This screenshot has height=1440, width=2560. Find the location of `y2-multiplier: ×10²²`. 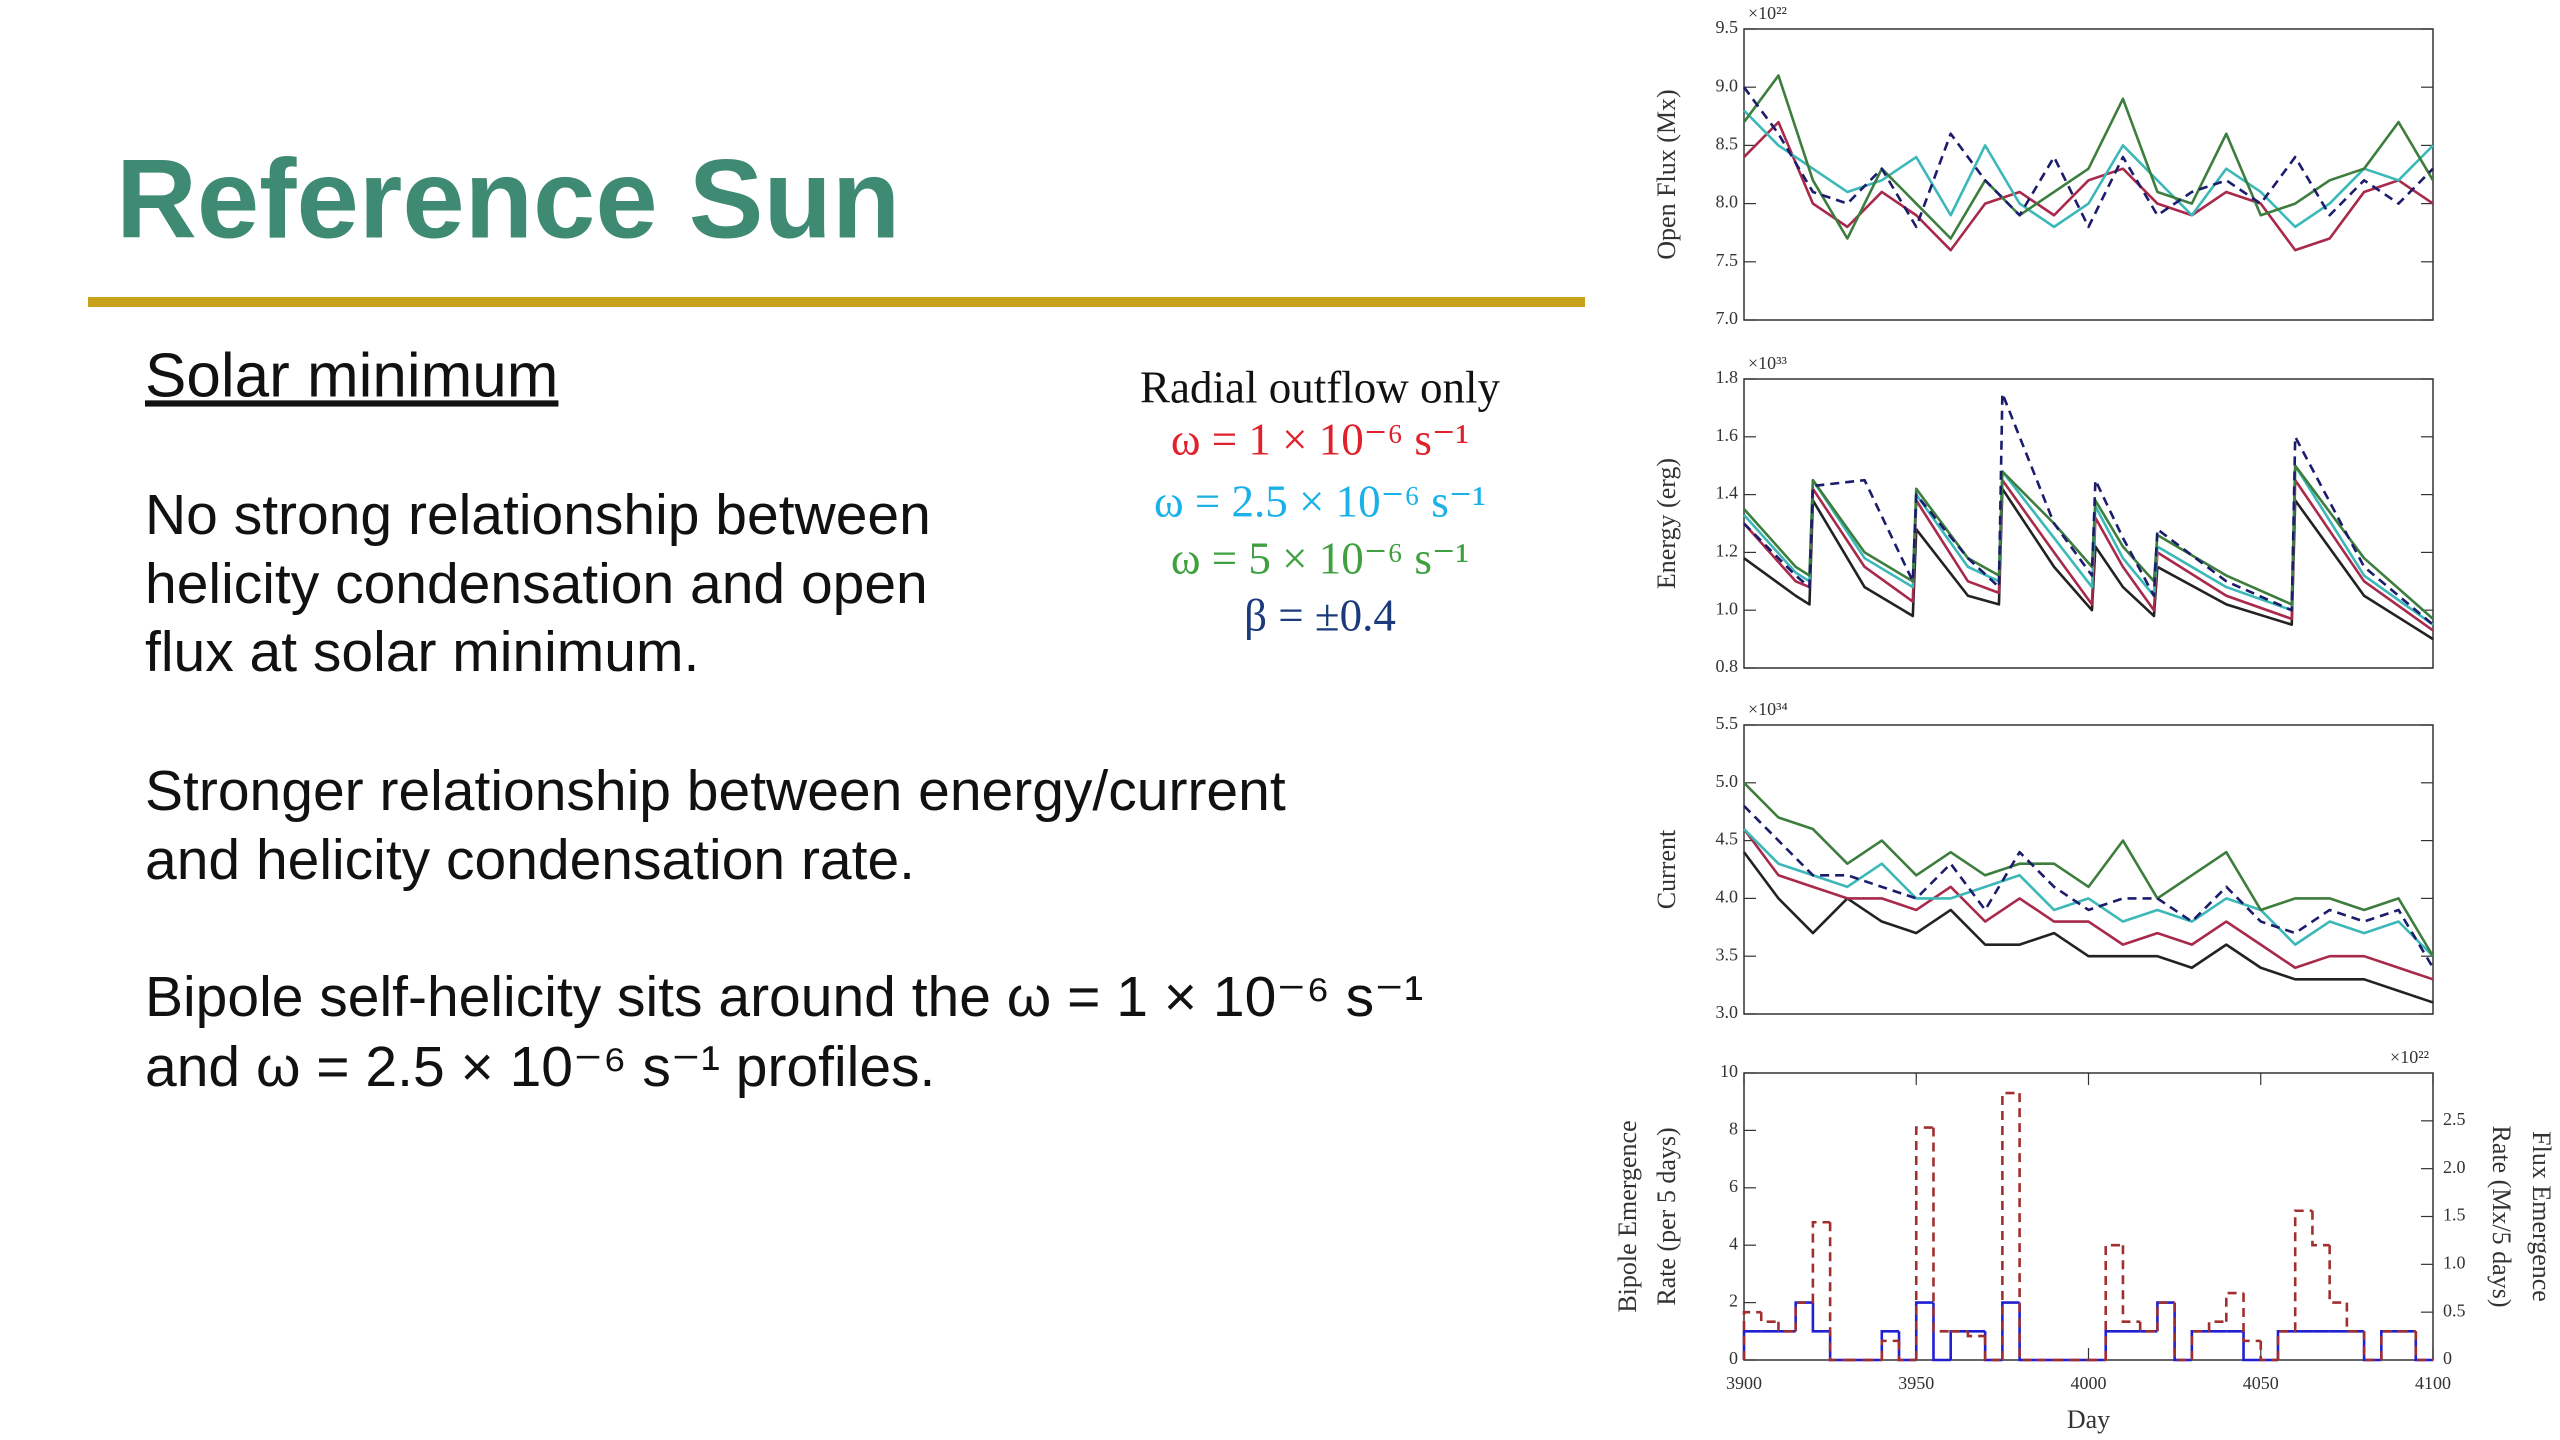

y2-multiplier: ×10²² is located at coordinates (2409, 1057).